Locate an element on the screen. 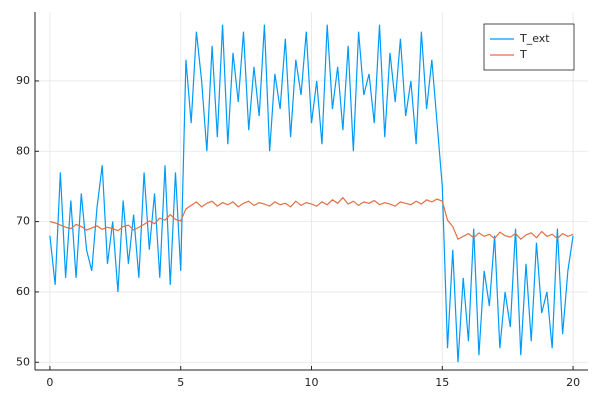 This screenshot has height=400, width=600. legend-box is located at coordinates (529, 47).